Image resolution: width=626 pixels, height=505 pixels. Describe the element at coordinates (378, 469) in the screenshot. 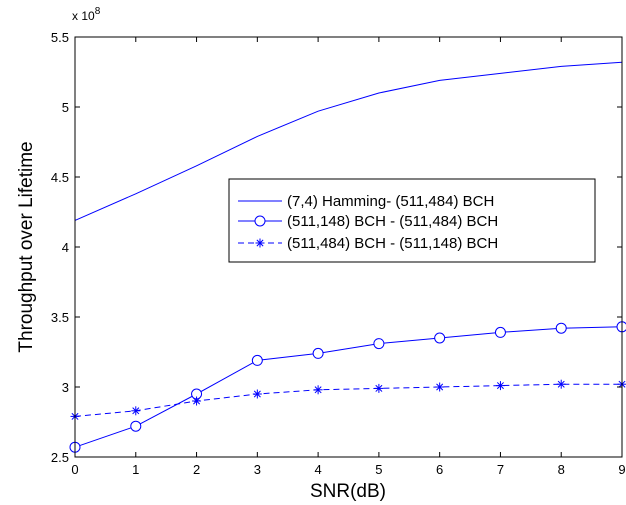

I see `x-tick-label: 5` at that location.